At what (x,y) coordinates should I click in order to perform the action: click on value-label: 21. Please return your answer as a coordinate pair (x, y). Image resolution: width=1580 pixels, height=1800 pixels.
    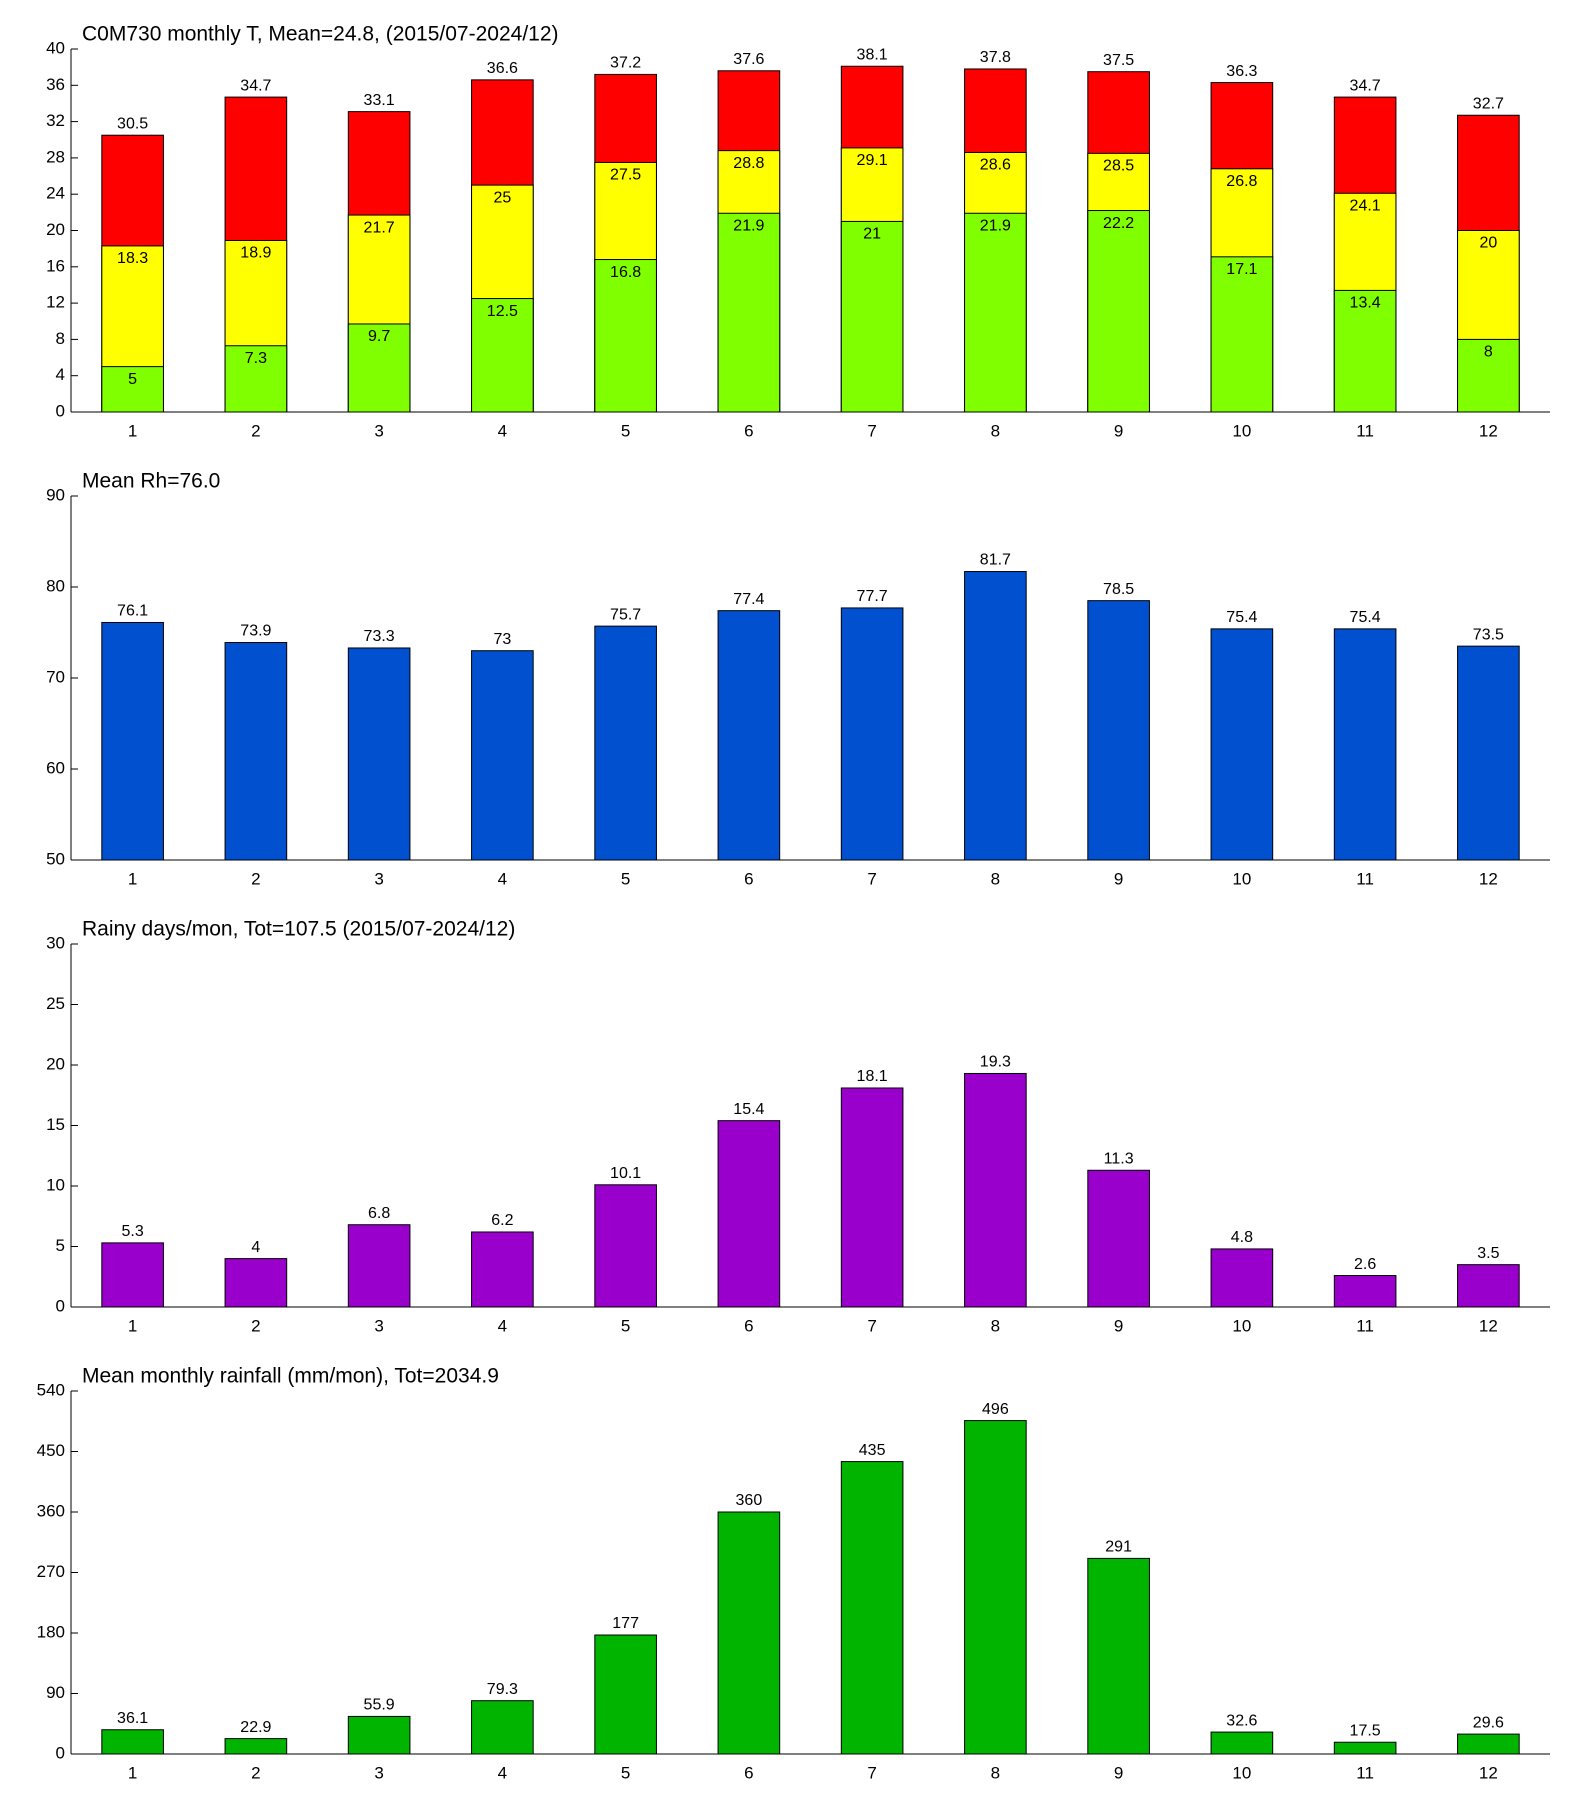
    Looking at the image, I should click on (872, 234).